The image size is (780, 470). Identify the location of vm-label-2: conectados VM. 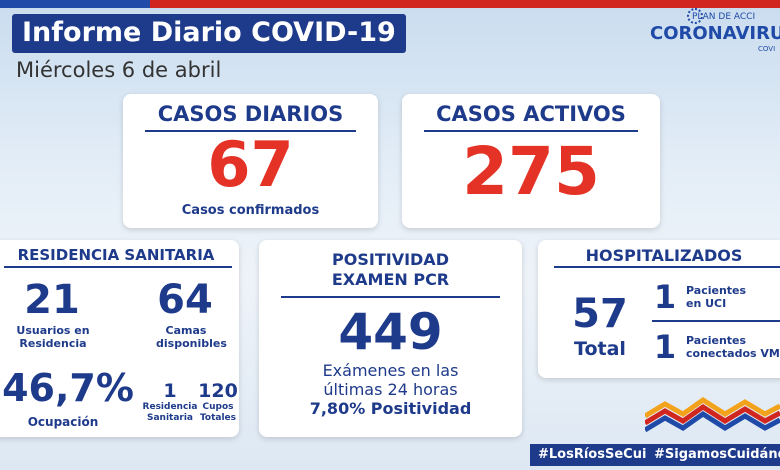
(733, 353).